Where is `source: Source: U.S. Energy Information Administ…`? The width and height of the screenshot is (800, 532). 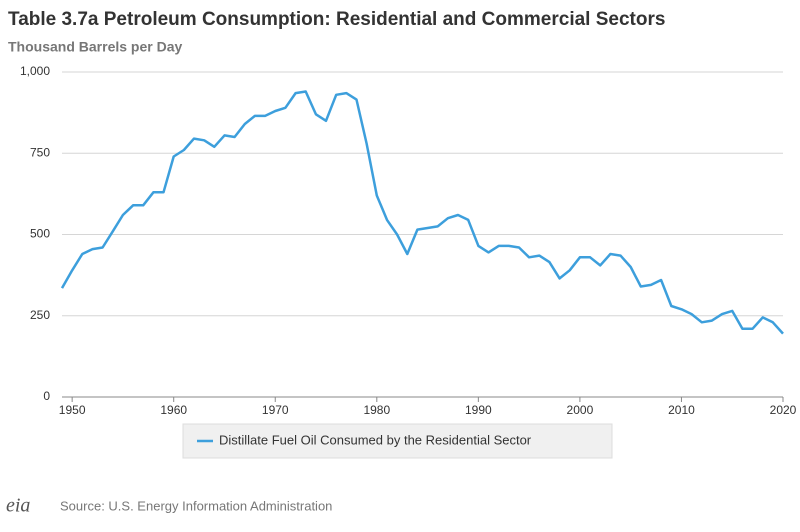
source: Source: U.S. Energy Information Administ… is located at coordinates (196, 505).